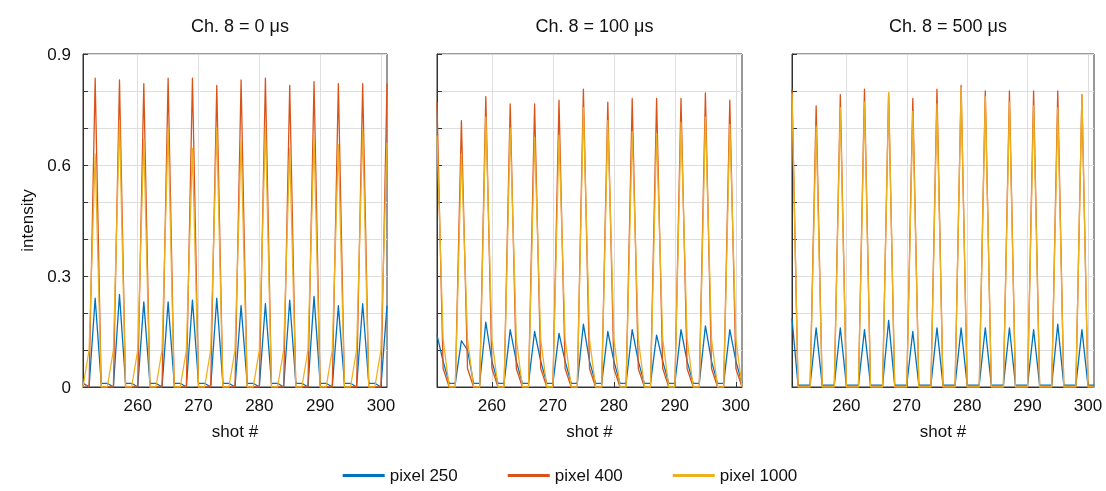 This screenshot has height=491, width=1106. Describe the element at coordinates (948, 26) in the screenshot. I see `chart-title: Ch. 8 = 500 μs` at that location.